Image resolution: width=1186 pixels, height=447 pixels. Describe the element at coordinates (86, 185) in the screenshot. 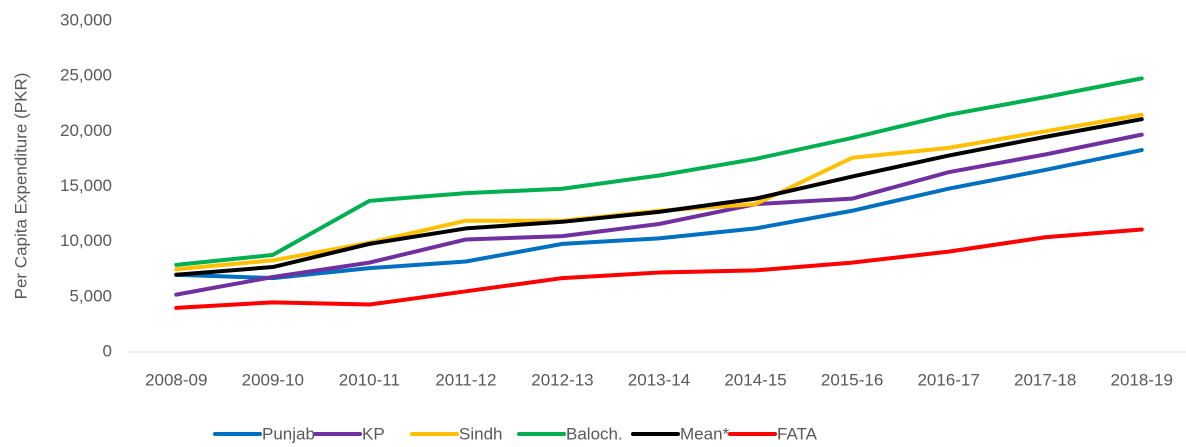

I see `y-tick-label: 15,000` at that location.